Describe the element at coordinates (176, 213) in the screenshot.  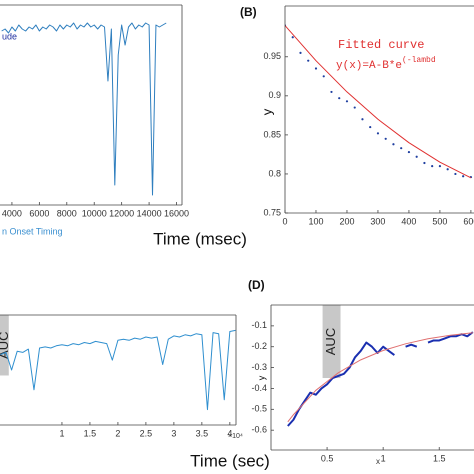
I see `x-tick-label: 16000` at that location.